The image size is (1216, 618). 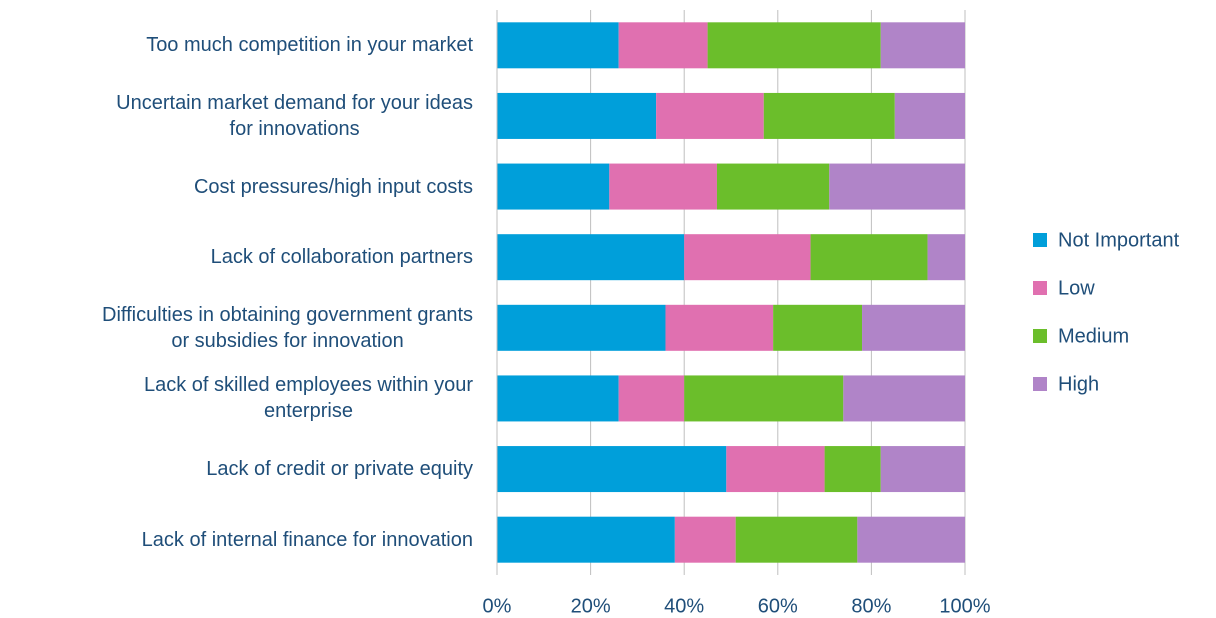 What do you see at coordinates (339, 469) in the screenshot?
I see `y-tick-label: Lack of credit or private equity` at bounding box center [339, 469].